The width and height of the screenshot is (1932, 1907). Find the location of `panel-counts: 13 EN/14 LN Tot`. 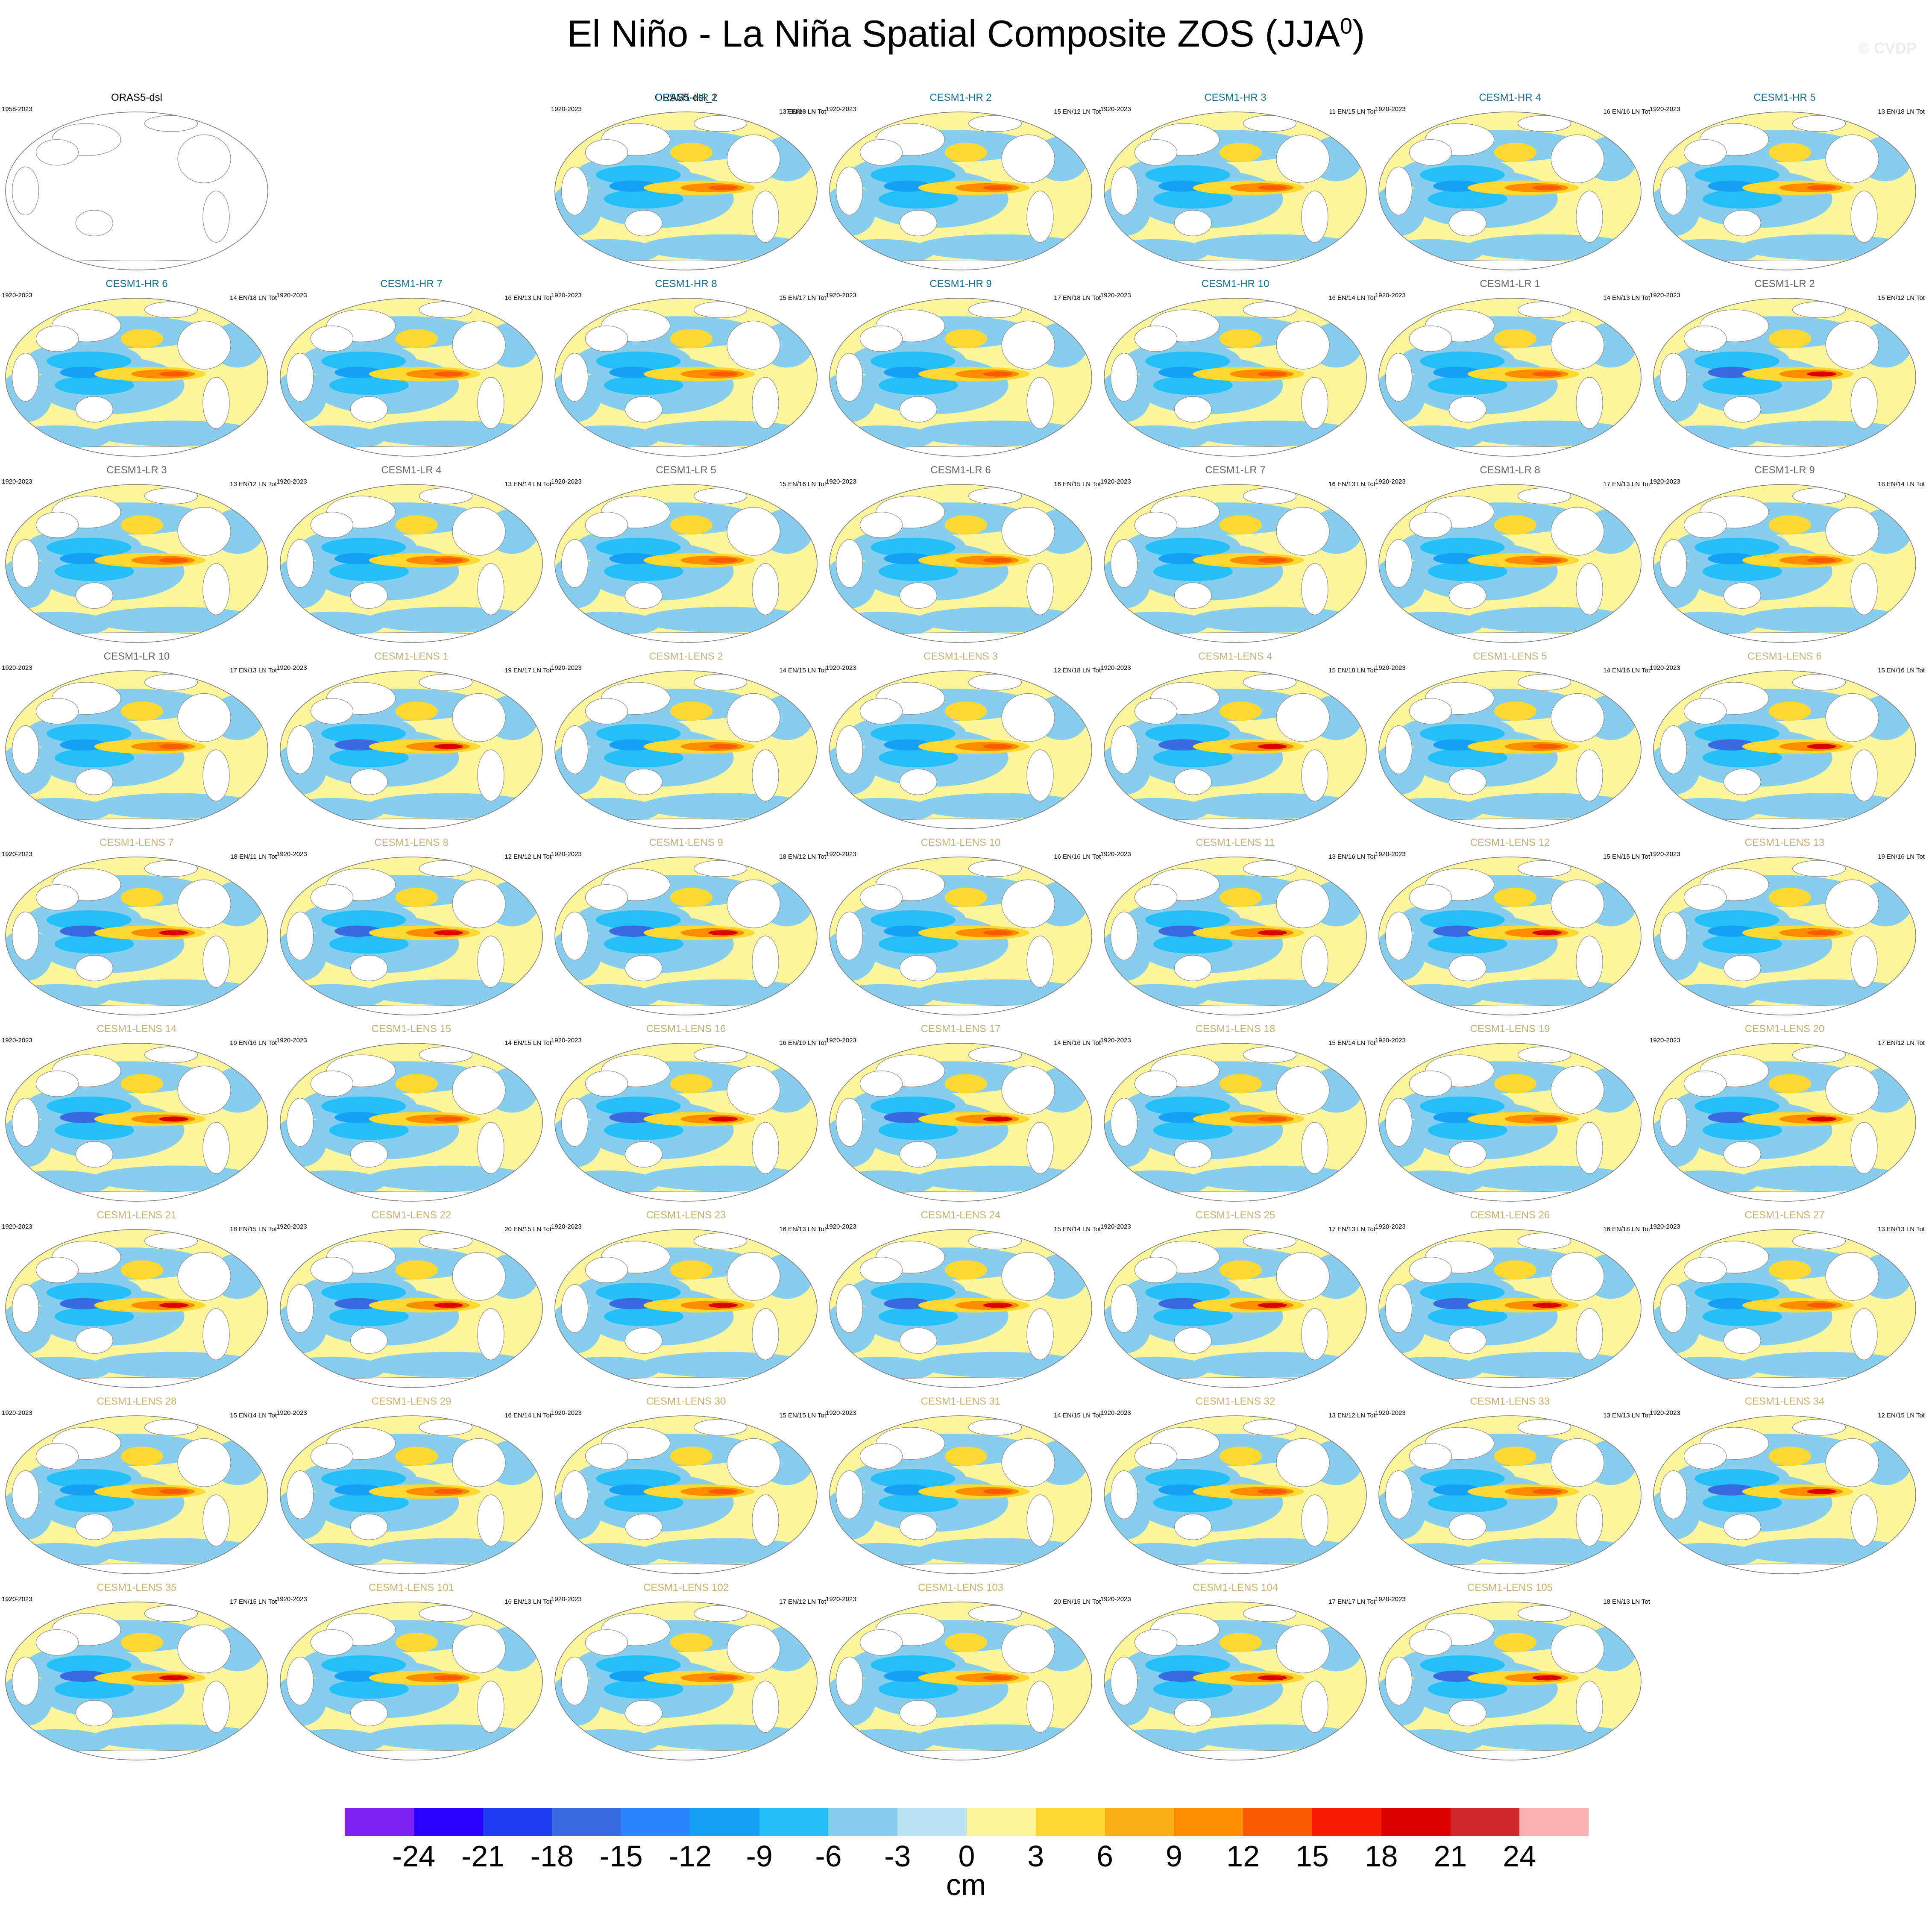

panel-counts: 13 EN/14 LN Tot is located at coordinates (527, 484).